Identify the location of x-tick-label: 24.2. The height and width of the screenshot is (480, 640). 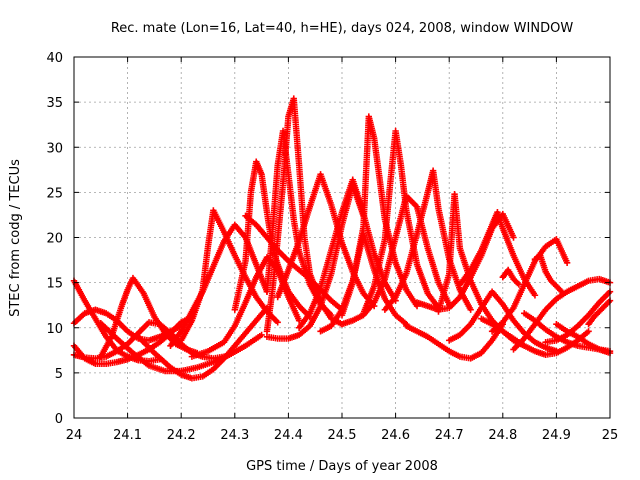
(181, 435).